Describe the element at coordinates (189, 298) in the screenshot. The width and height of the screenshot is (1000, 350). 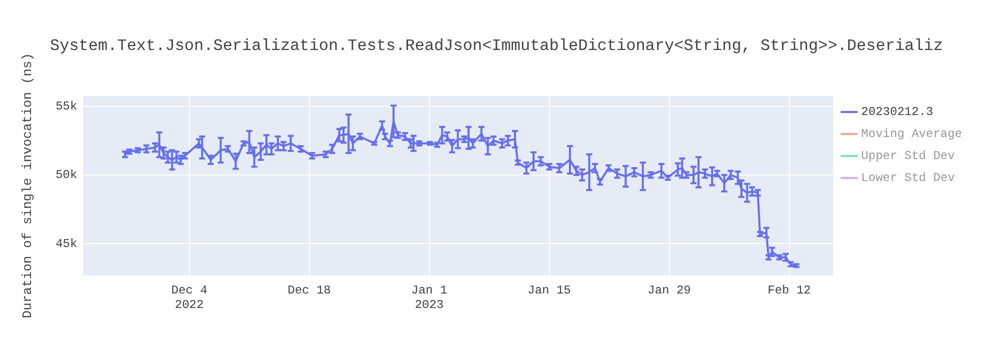
I see `x-tick-label: Dec 4 2022` at that location.